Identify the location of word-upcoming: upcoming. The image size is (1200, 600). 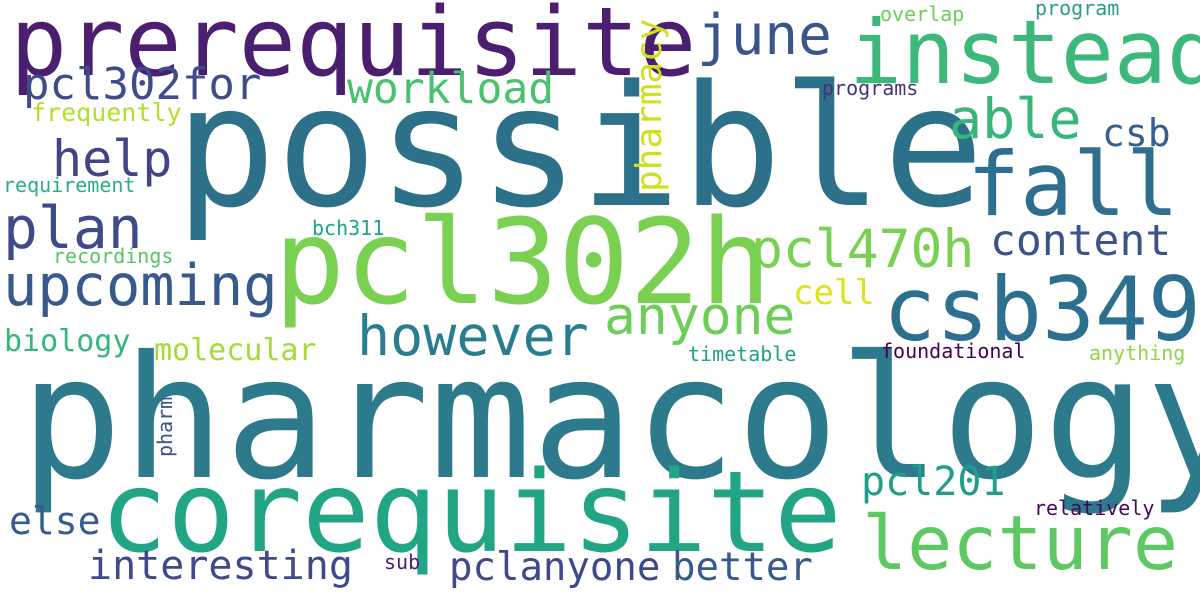
(140, 286).